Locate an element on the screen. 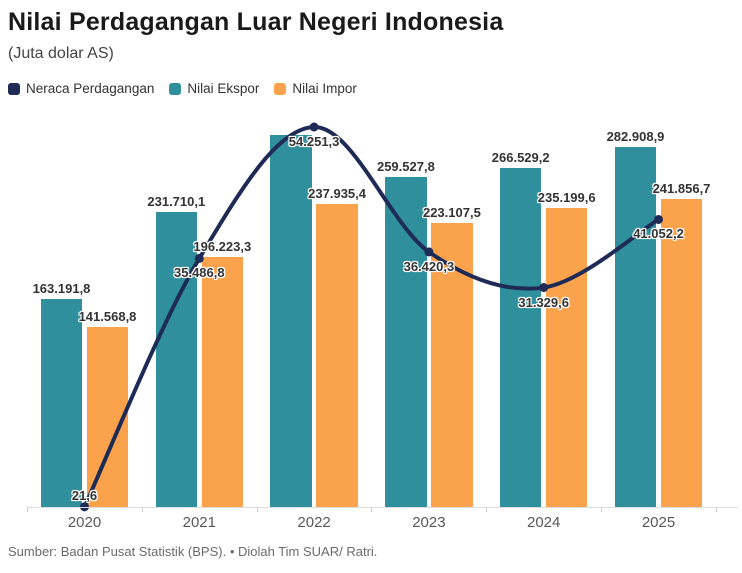 The width and height of the screenshot is (742, 573). impor-value-label-2022: 237.935,4 is located at coordinates (337, 194).